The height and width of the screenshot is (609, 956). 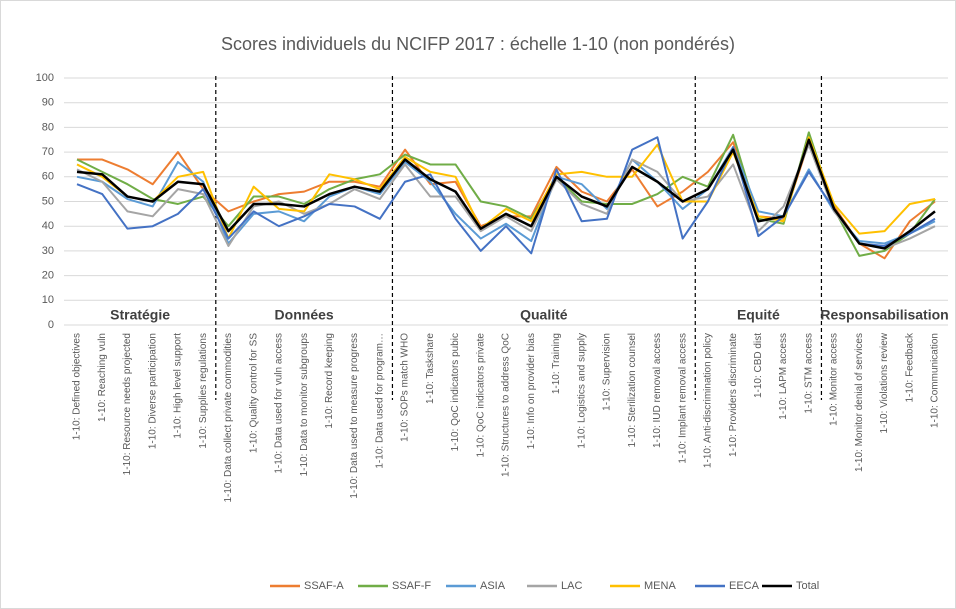 What do you see at coordinates (430, 368) in the screenshot?
I see `x-tick-label: 1-10: Taskshare` at bounding box center [430, 368].